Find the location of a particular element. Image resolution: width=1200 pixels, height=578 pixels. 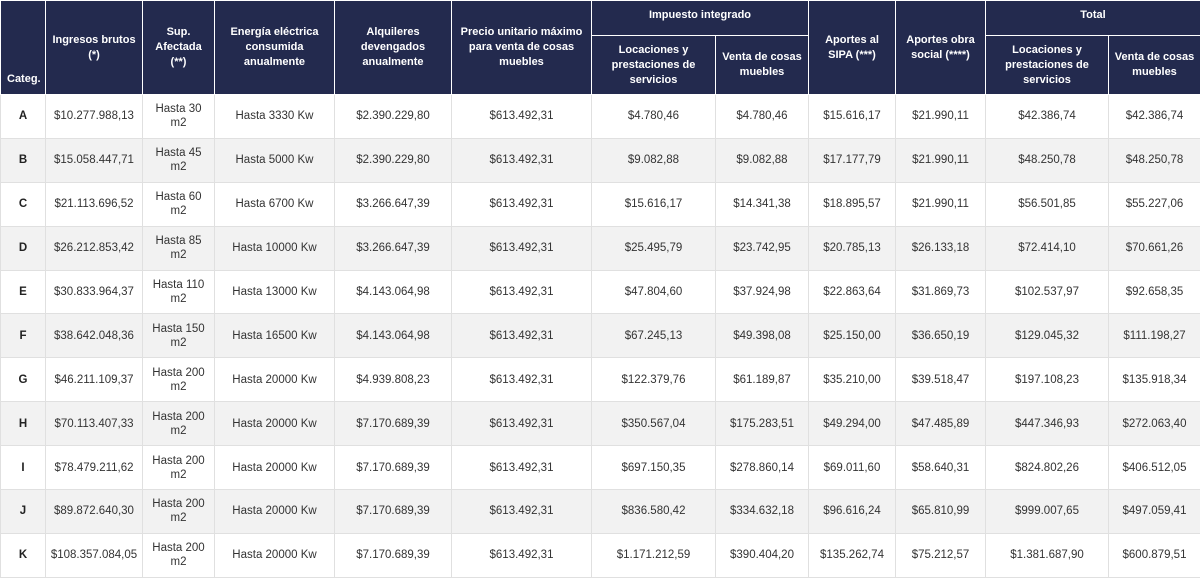

impuesto-venta-cell: $23.742,95 is located at coordinates (762, 248).